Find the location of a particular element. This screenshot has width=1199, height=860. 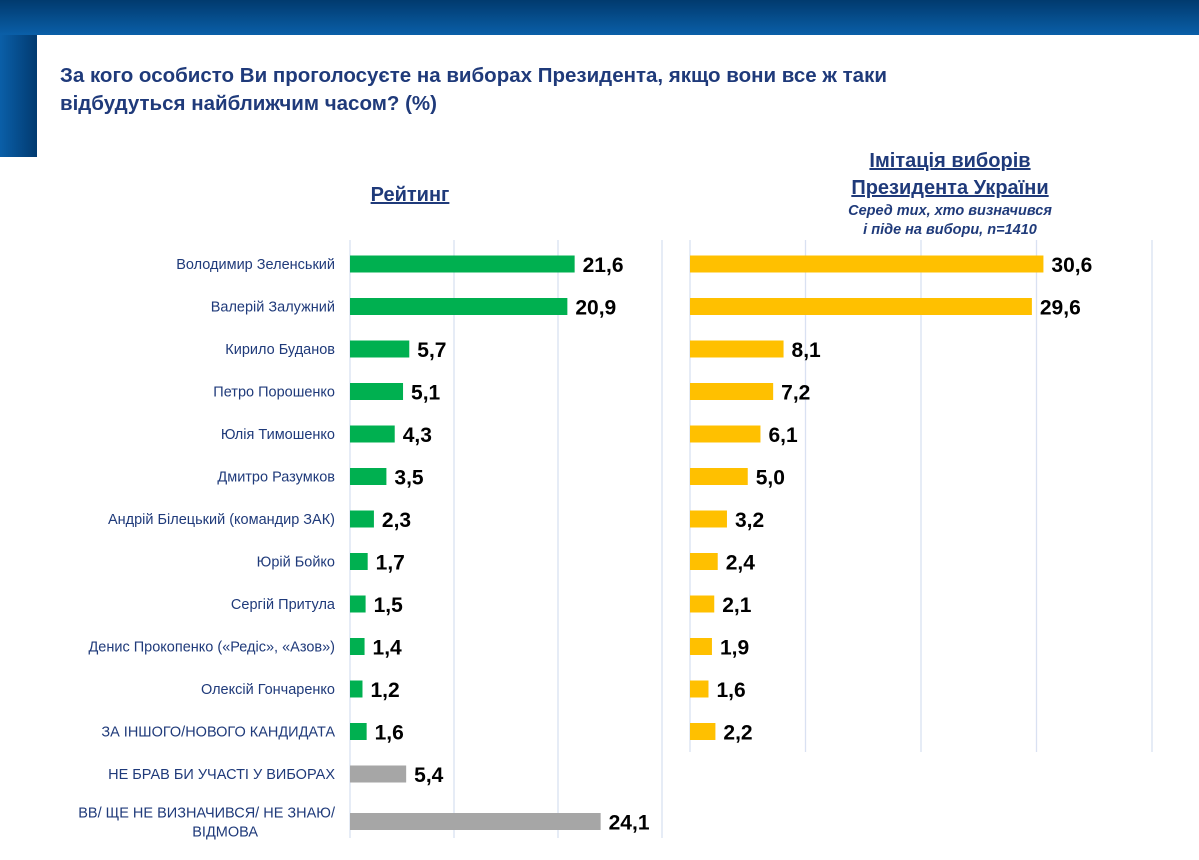

category-label: ЗА ІНШОГО/НОВОГО КАНДИДАТА is located at coordinates (218, 733).